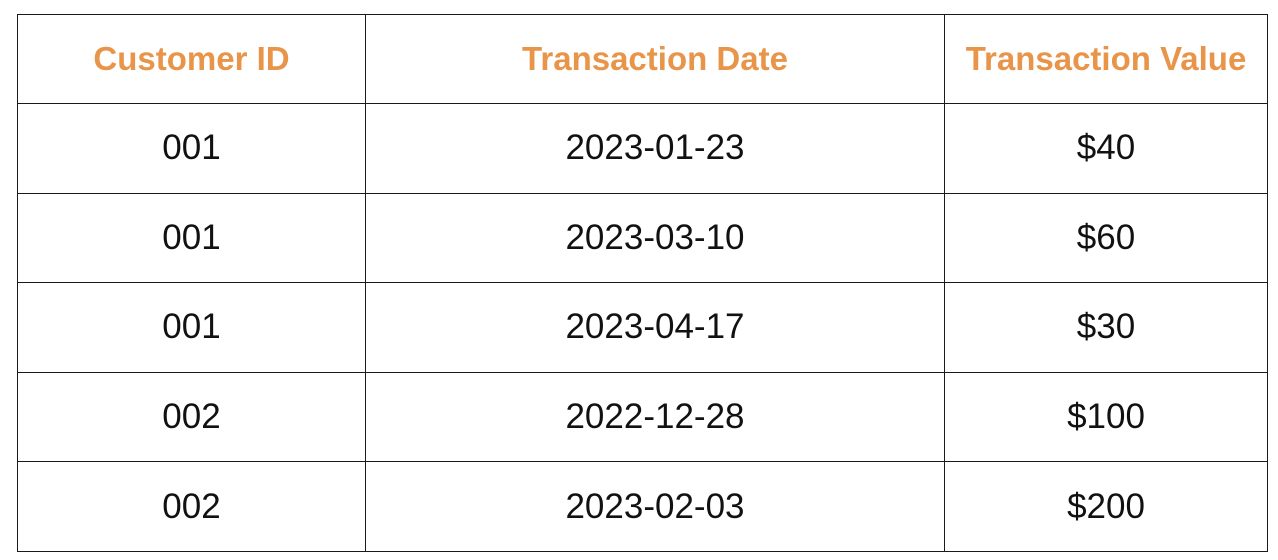 The image size is (1278, 560). What do you see at coordinates (655, 238) in the screenshot?
I see `cell-transaction-date: 2023-03-10` at bounding box center [655, 238].